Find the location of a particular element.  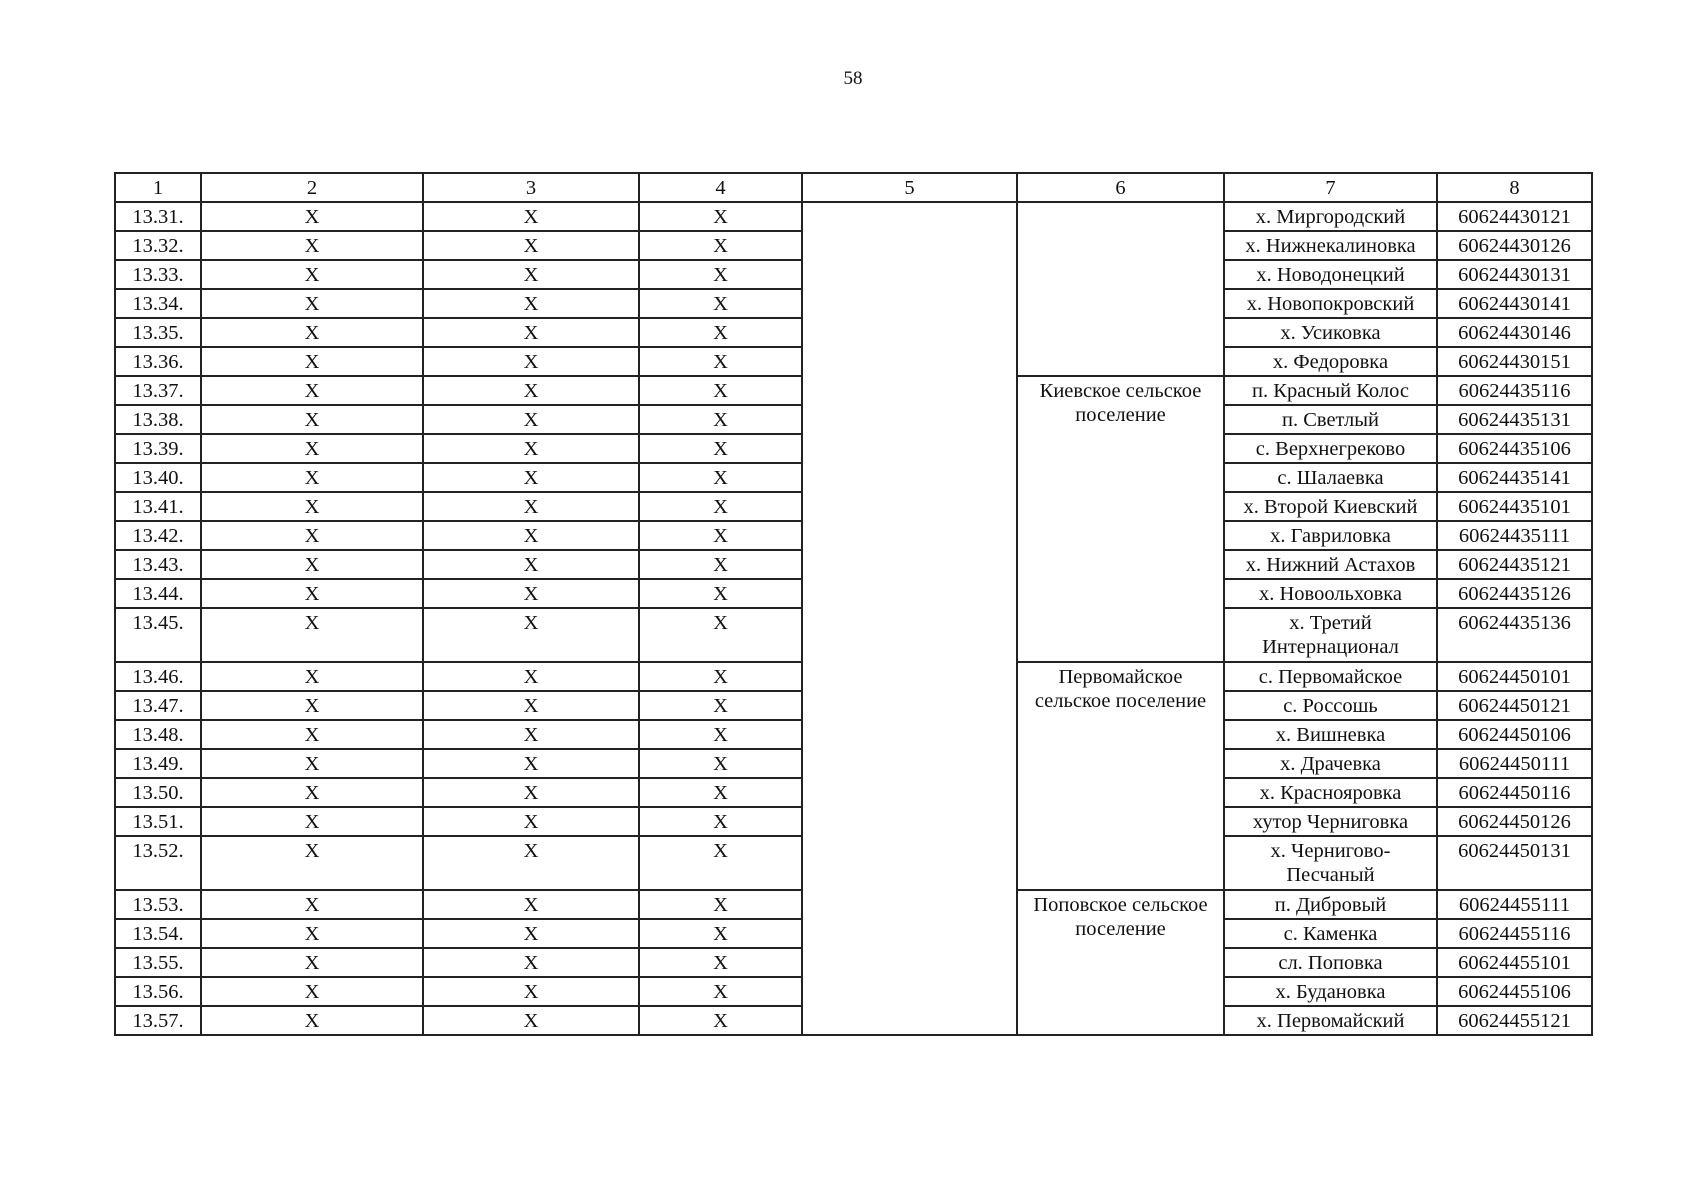

place-name-cell: х. Третий Интернационал is located at coordinates (1330, 635).